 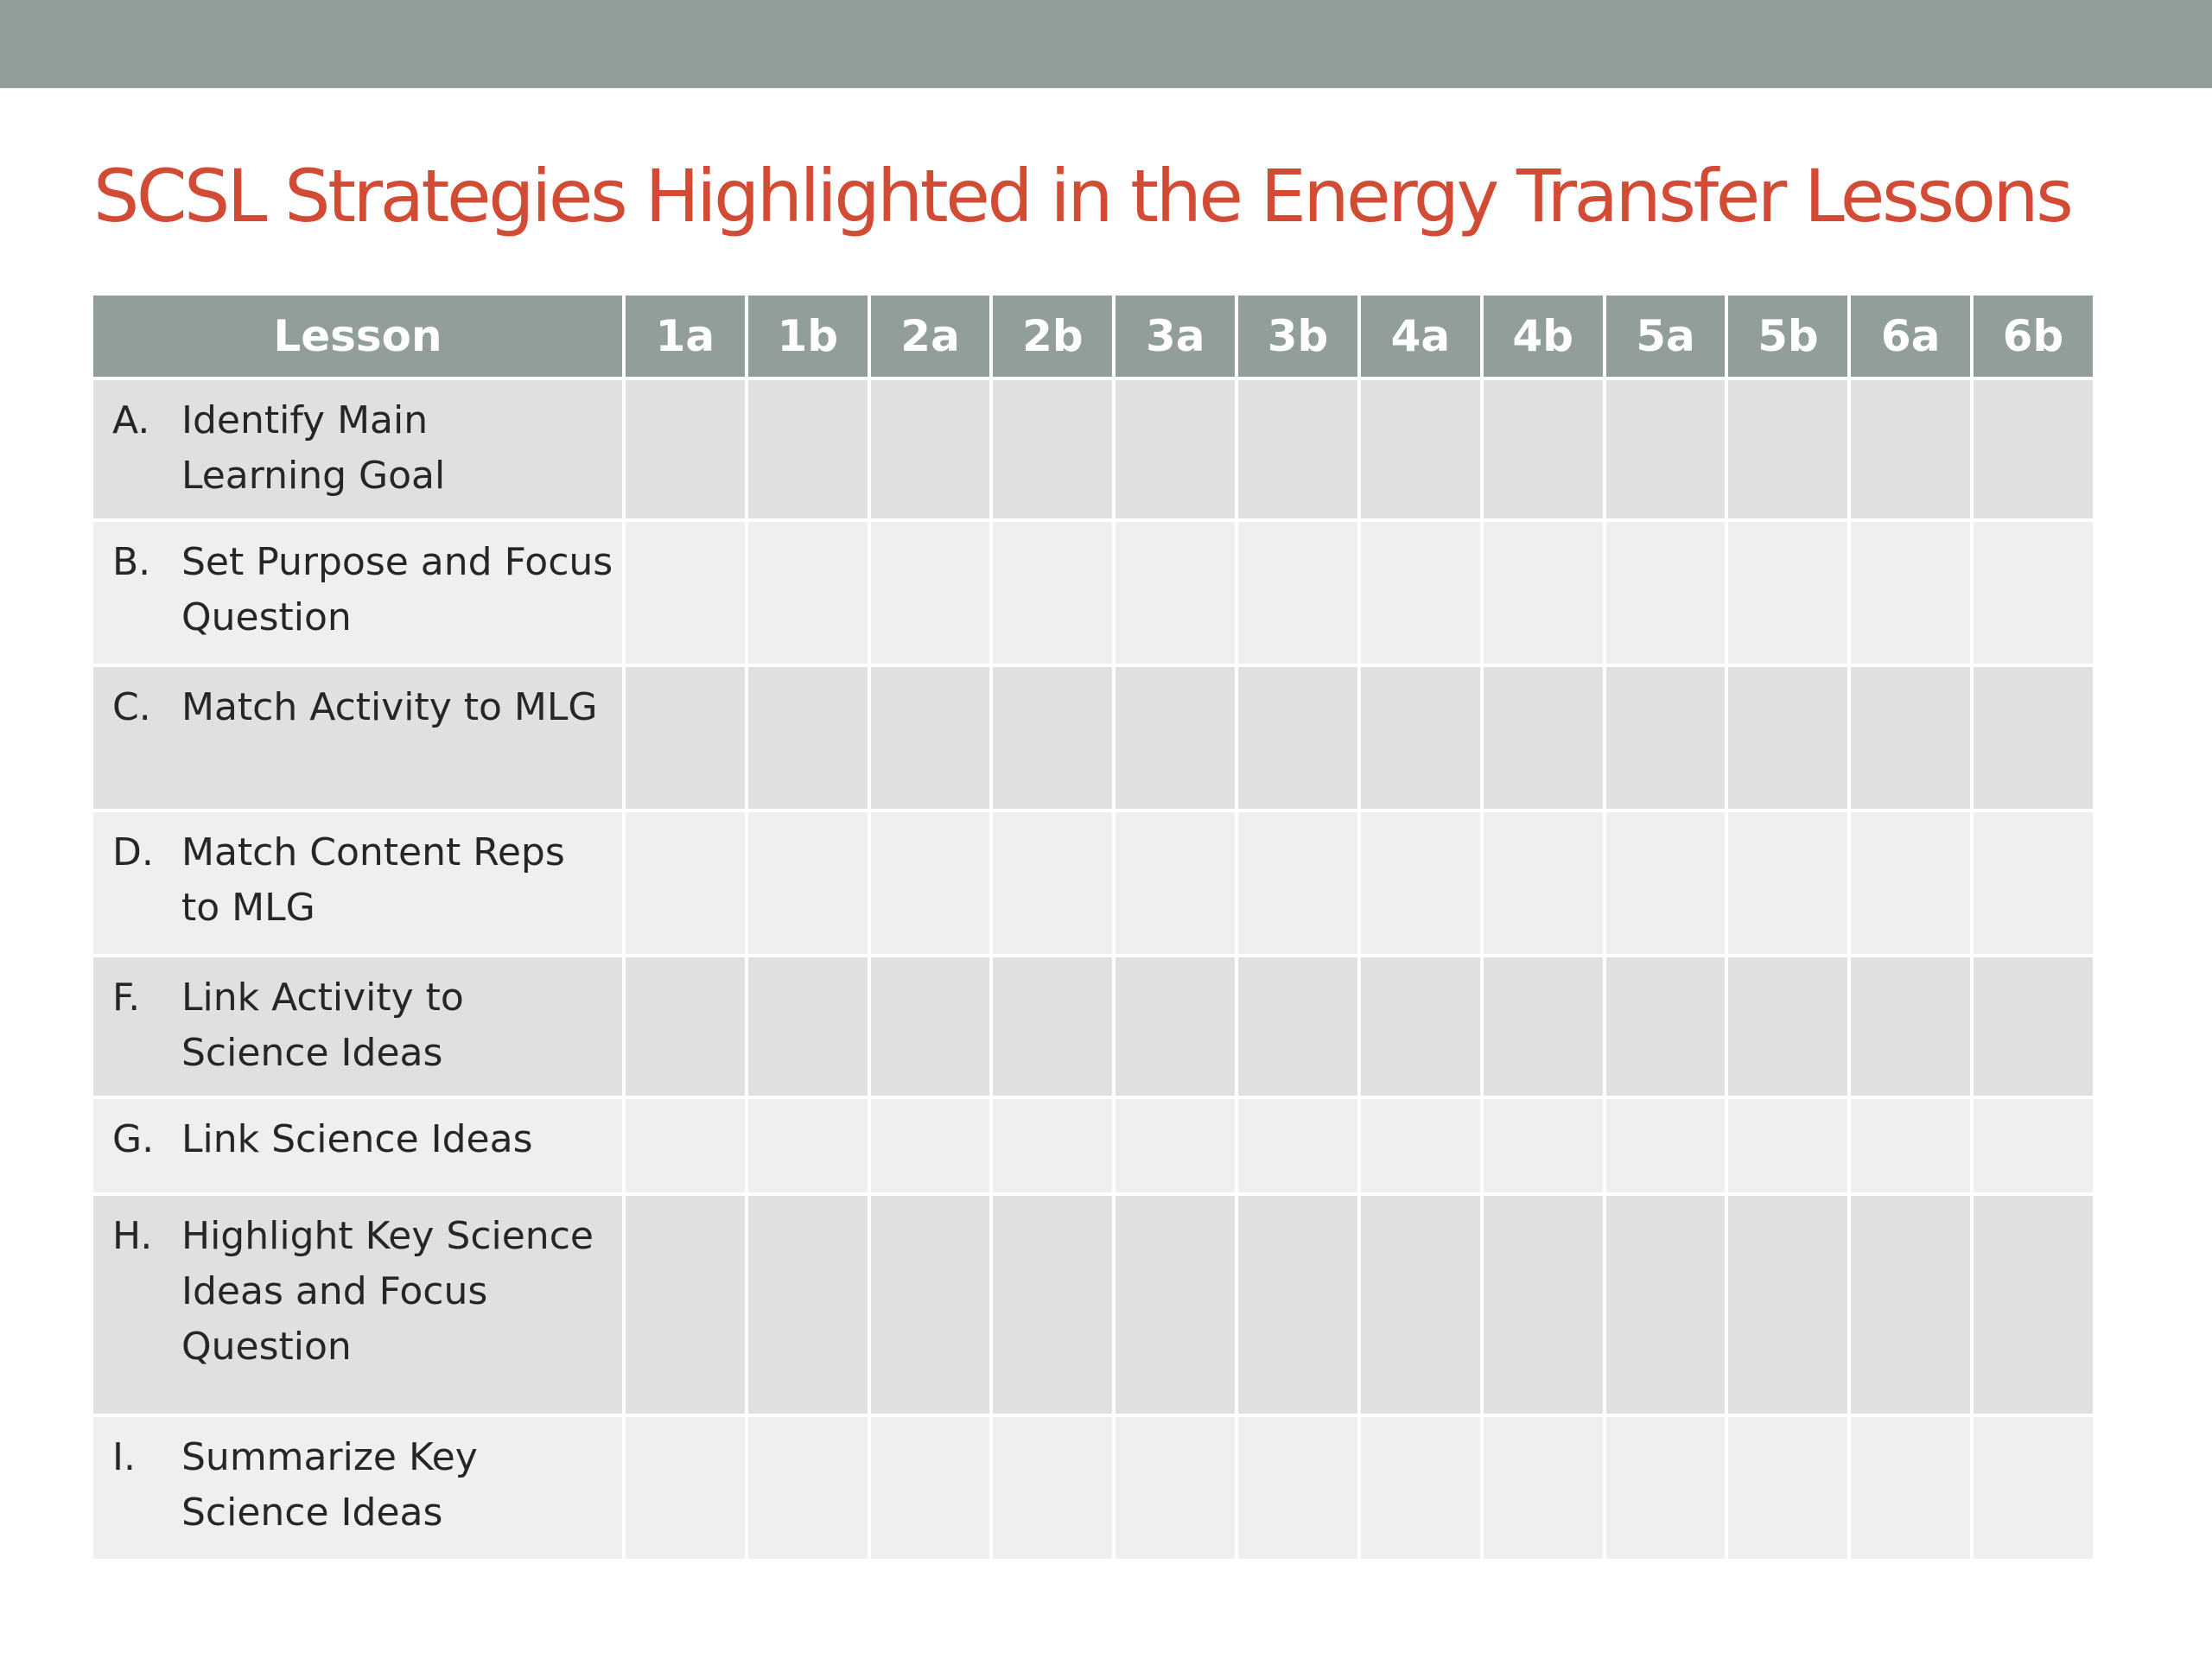 I want to click on header-column: 2a, so click(x=930, y=336).